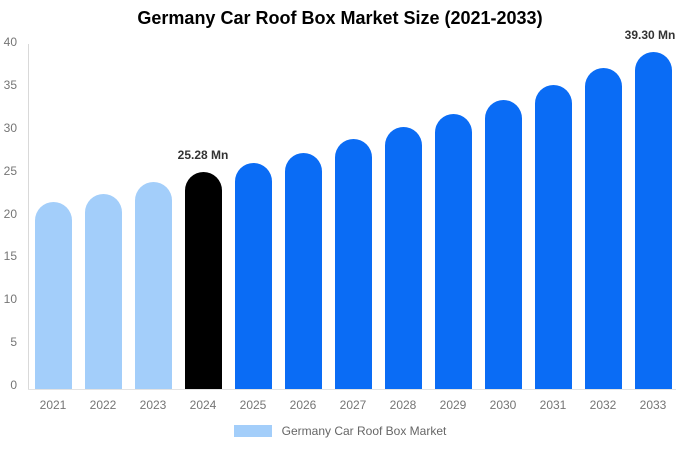 This screenshot has width=680, height=450. Describe the element at coordinates (103, 291) in the screenshot. I see `bar-2022` at that location.